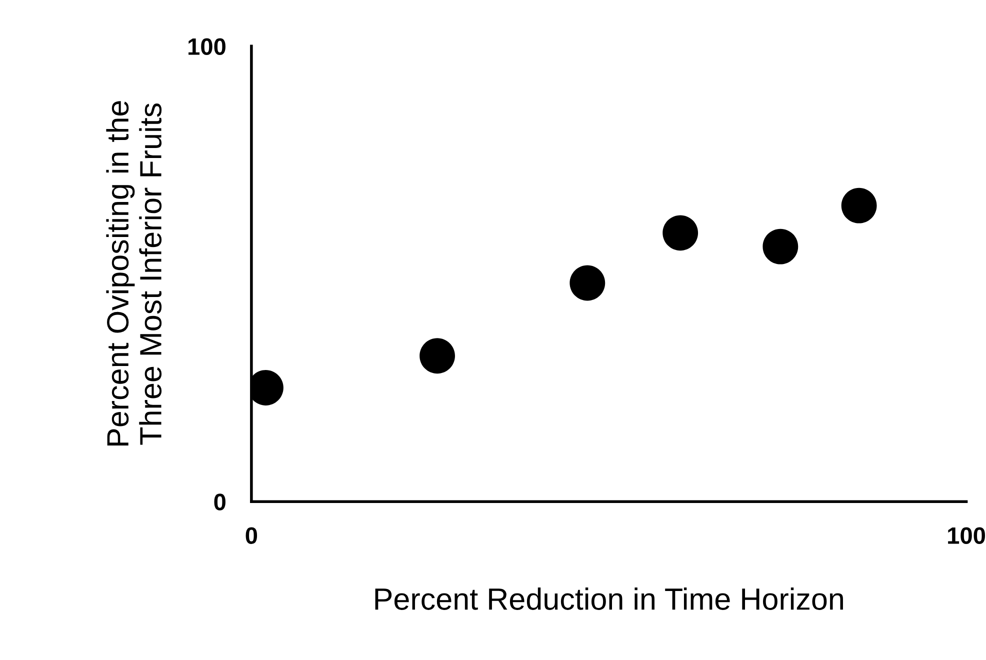 This screenshot has height=660, width=986. What do you see at coordinates (134, 273) in the screenshot?
I see `y-axis-title: Percent Ovipositing in the Three Most Inferior Fruits` at bounding box center [134, 273].